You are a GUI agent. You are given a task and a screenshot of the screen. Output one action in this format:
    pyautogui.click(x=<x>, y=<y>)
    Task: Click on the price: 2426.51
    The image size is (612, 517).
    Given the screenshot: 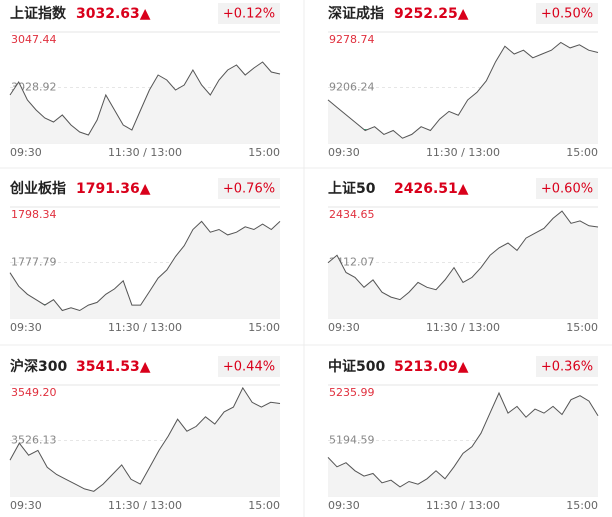 What is the action you would take?
    pyautogui.click(x=426, y=189)
    